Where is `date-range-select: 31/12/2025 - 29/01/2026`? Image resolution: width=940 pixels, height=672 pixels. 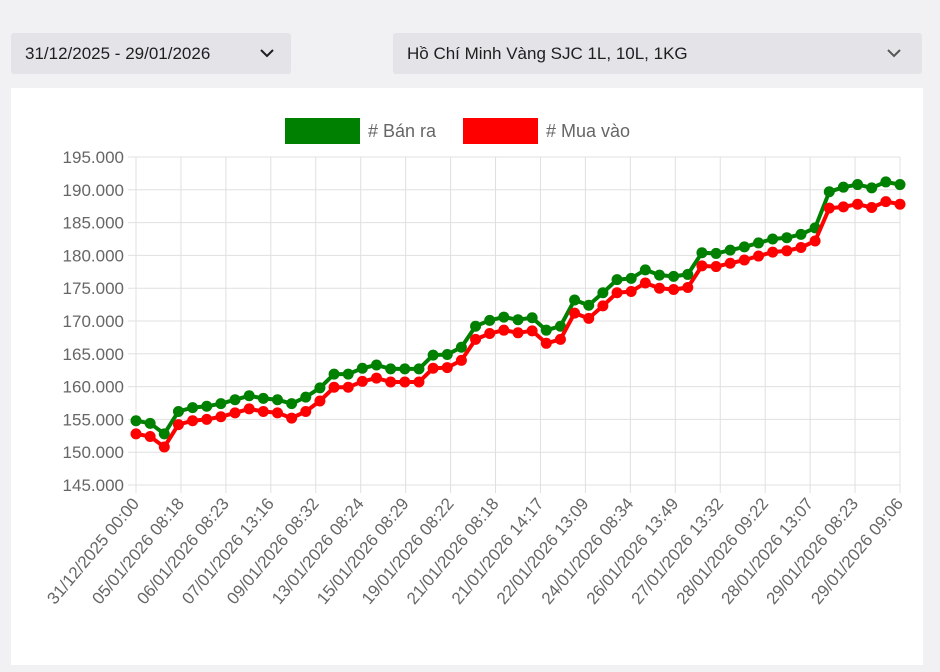 date-range-select: 31/12/2025 - 29/01/2026 is located at coordinates (151, 53).